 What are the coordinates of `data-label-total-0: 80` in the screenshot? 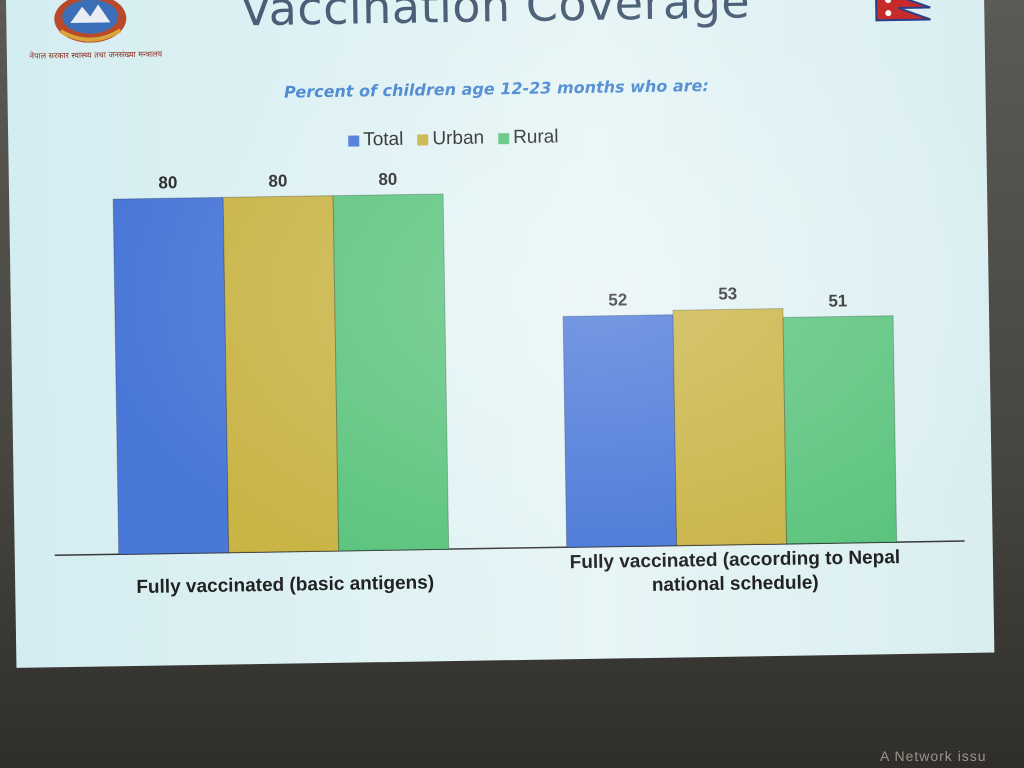 It's located at (167, 182).